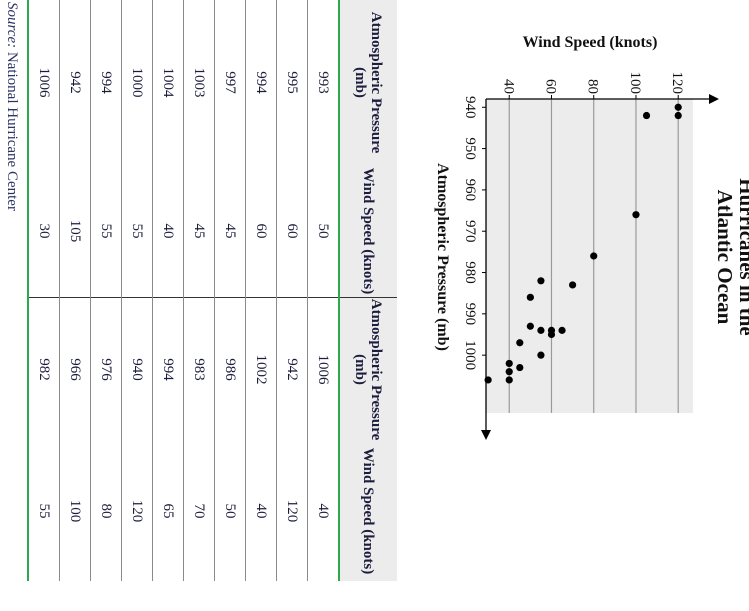 The height and width of the screenshot is (611, 749). What do you see at coordinates (106, 369) in the screenshot?
I see `pressure-cell: 976` at bounding box center [106, 369].